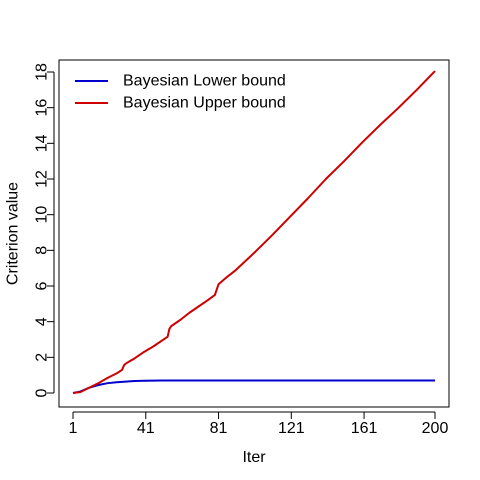  What do you see at coordinates (259, 424) in the screenshot?
I see `x-axis: 1 41 81 121 161 200` at bounding box center [259, 424].